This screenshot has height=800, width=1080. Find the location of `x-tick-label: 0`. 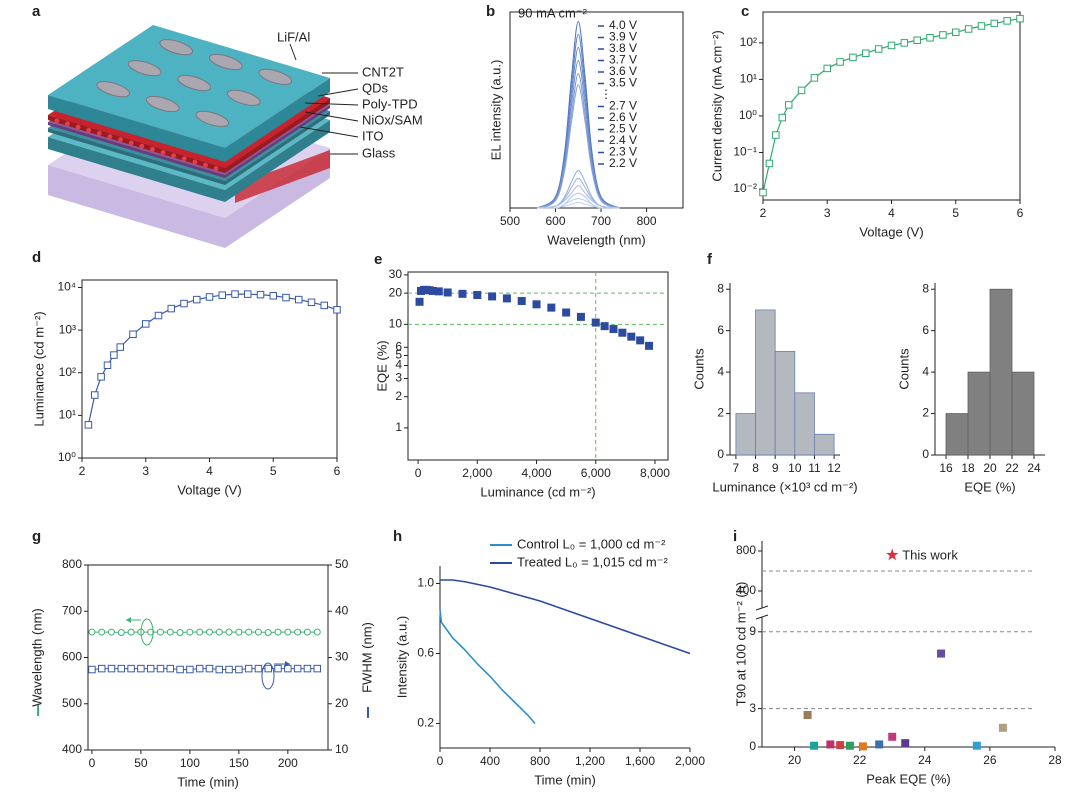

x-tick-label: 0 is located at coordinates (440, 761).